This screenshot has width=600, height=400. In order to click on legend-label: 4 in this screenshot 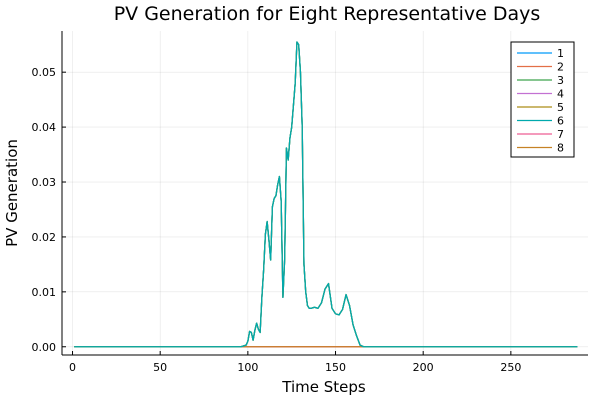, I will do `click(560, 94)`.